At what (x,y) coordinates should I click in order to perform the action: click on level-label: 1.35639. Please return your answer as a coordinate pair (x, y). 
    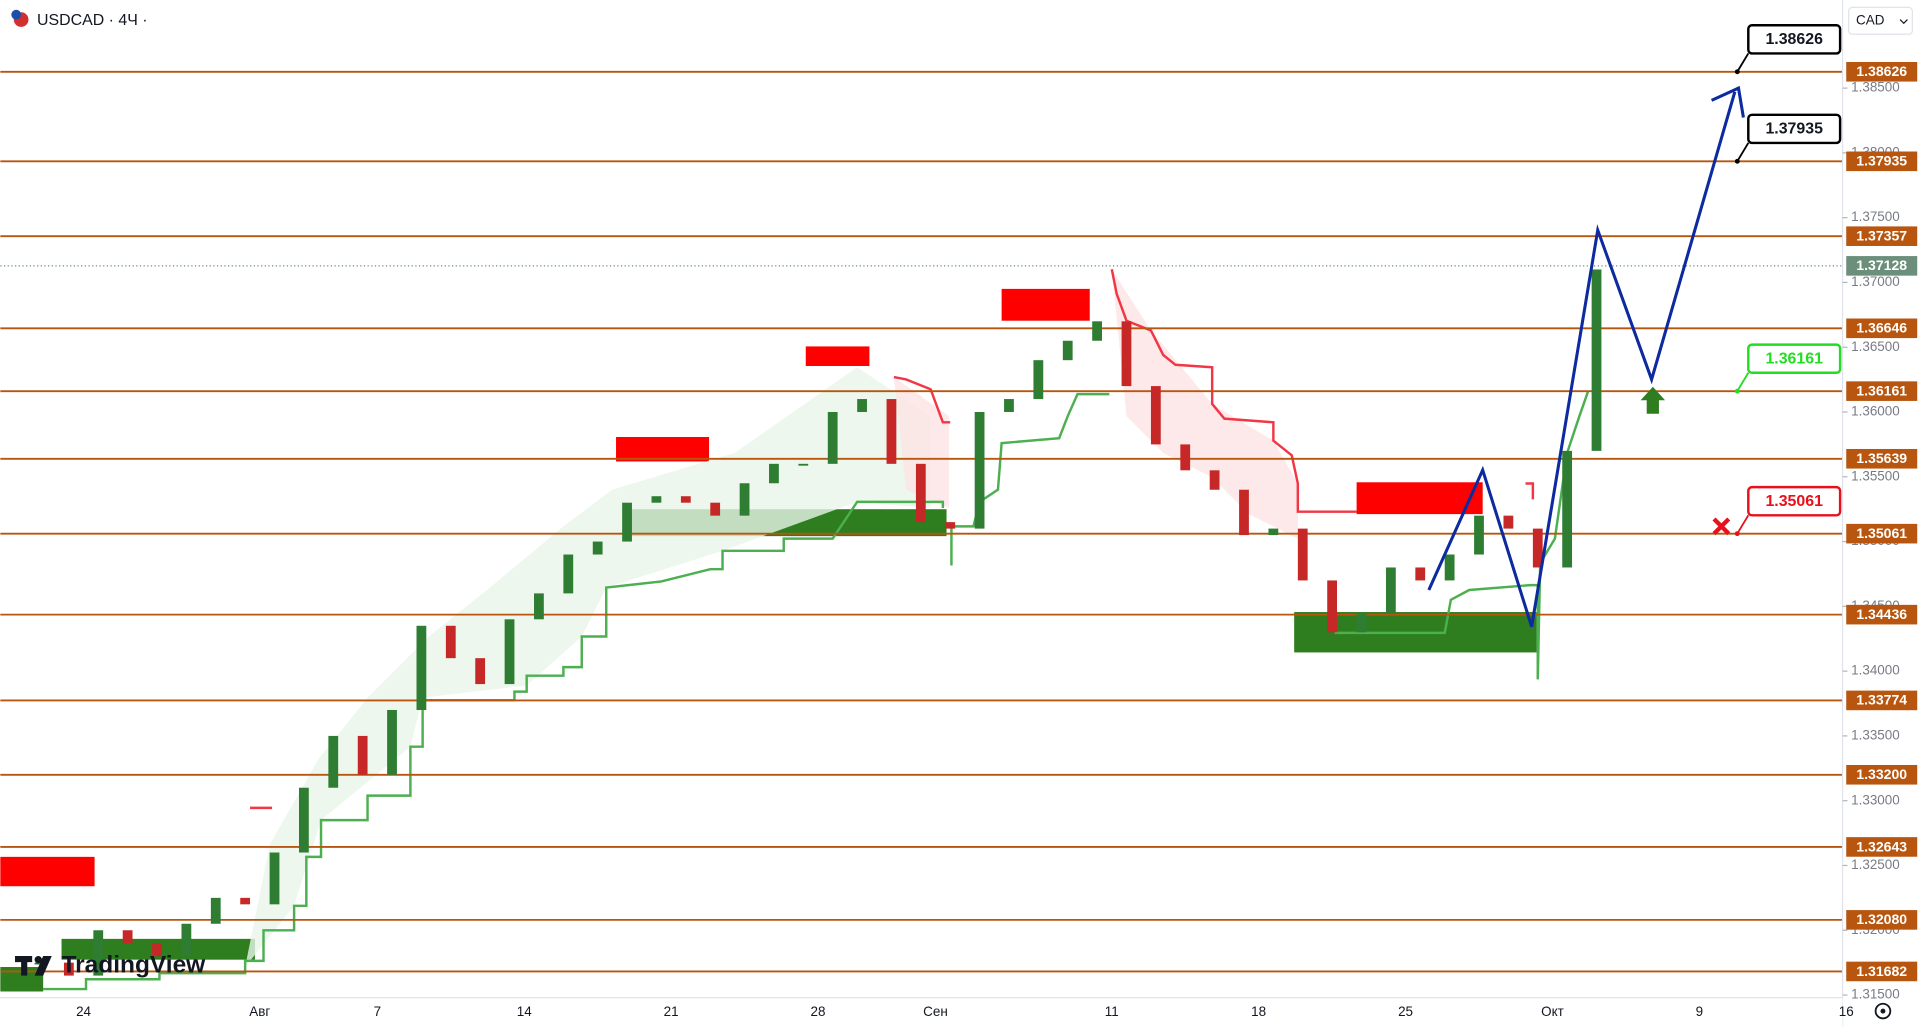
    Looking at the image, I should click on (1881, 458).